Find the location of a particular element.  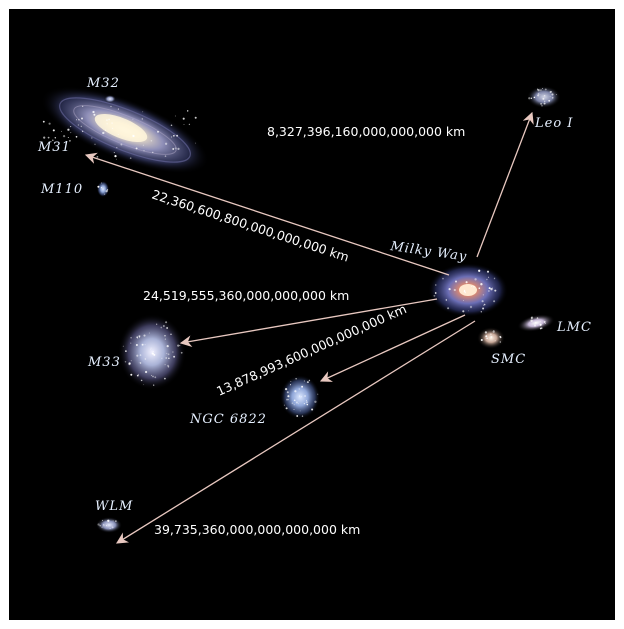

smc-galaxy is located at coordinates (491, 338).